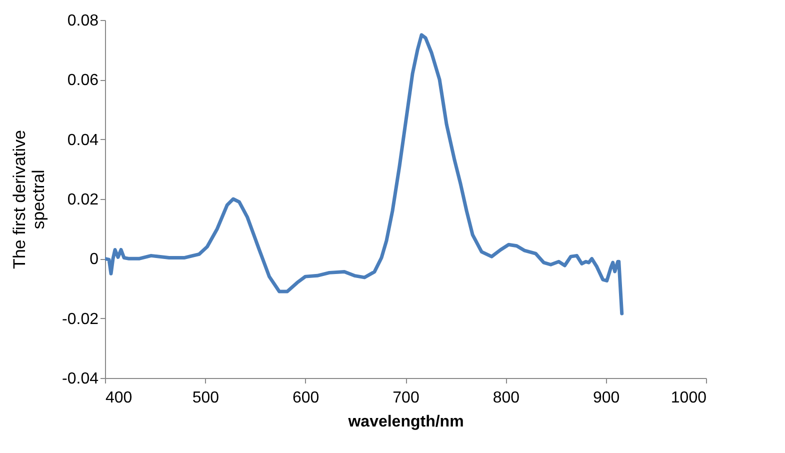 This screenshot has width=785, height=453. Describe the element at coordinates (405, 422) in the screenshot. I see `x-axis-title: wavelength/nm` at that location.